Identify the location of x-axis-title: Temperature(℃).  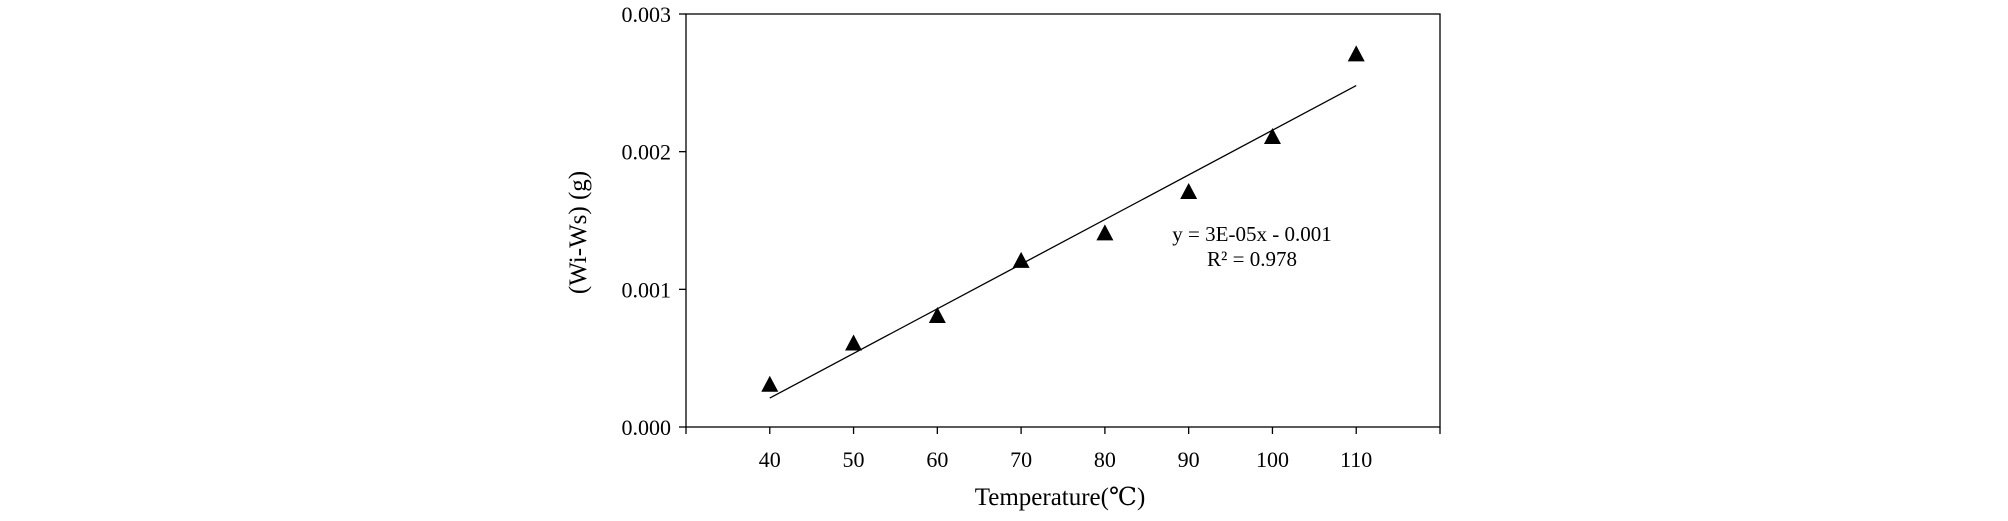
(1060, 497).